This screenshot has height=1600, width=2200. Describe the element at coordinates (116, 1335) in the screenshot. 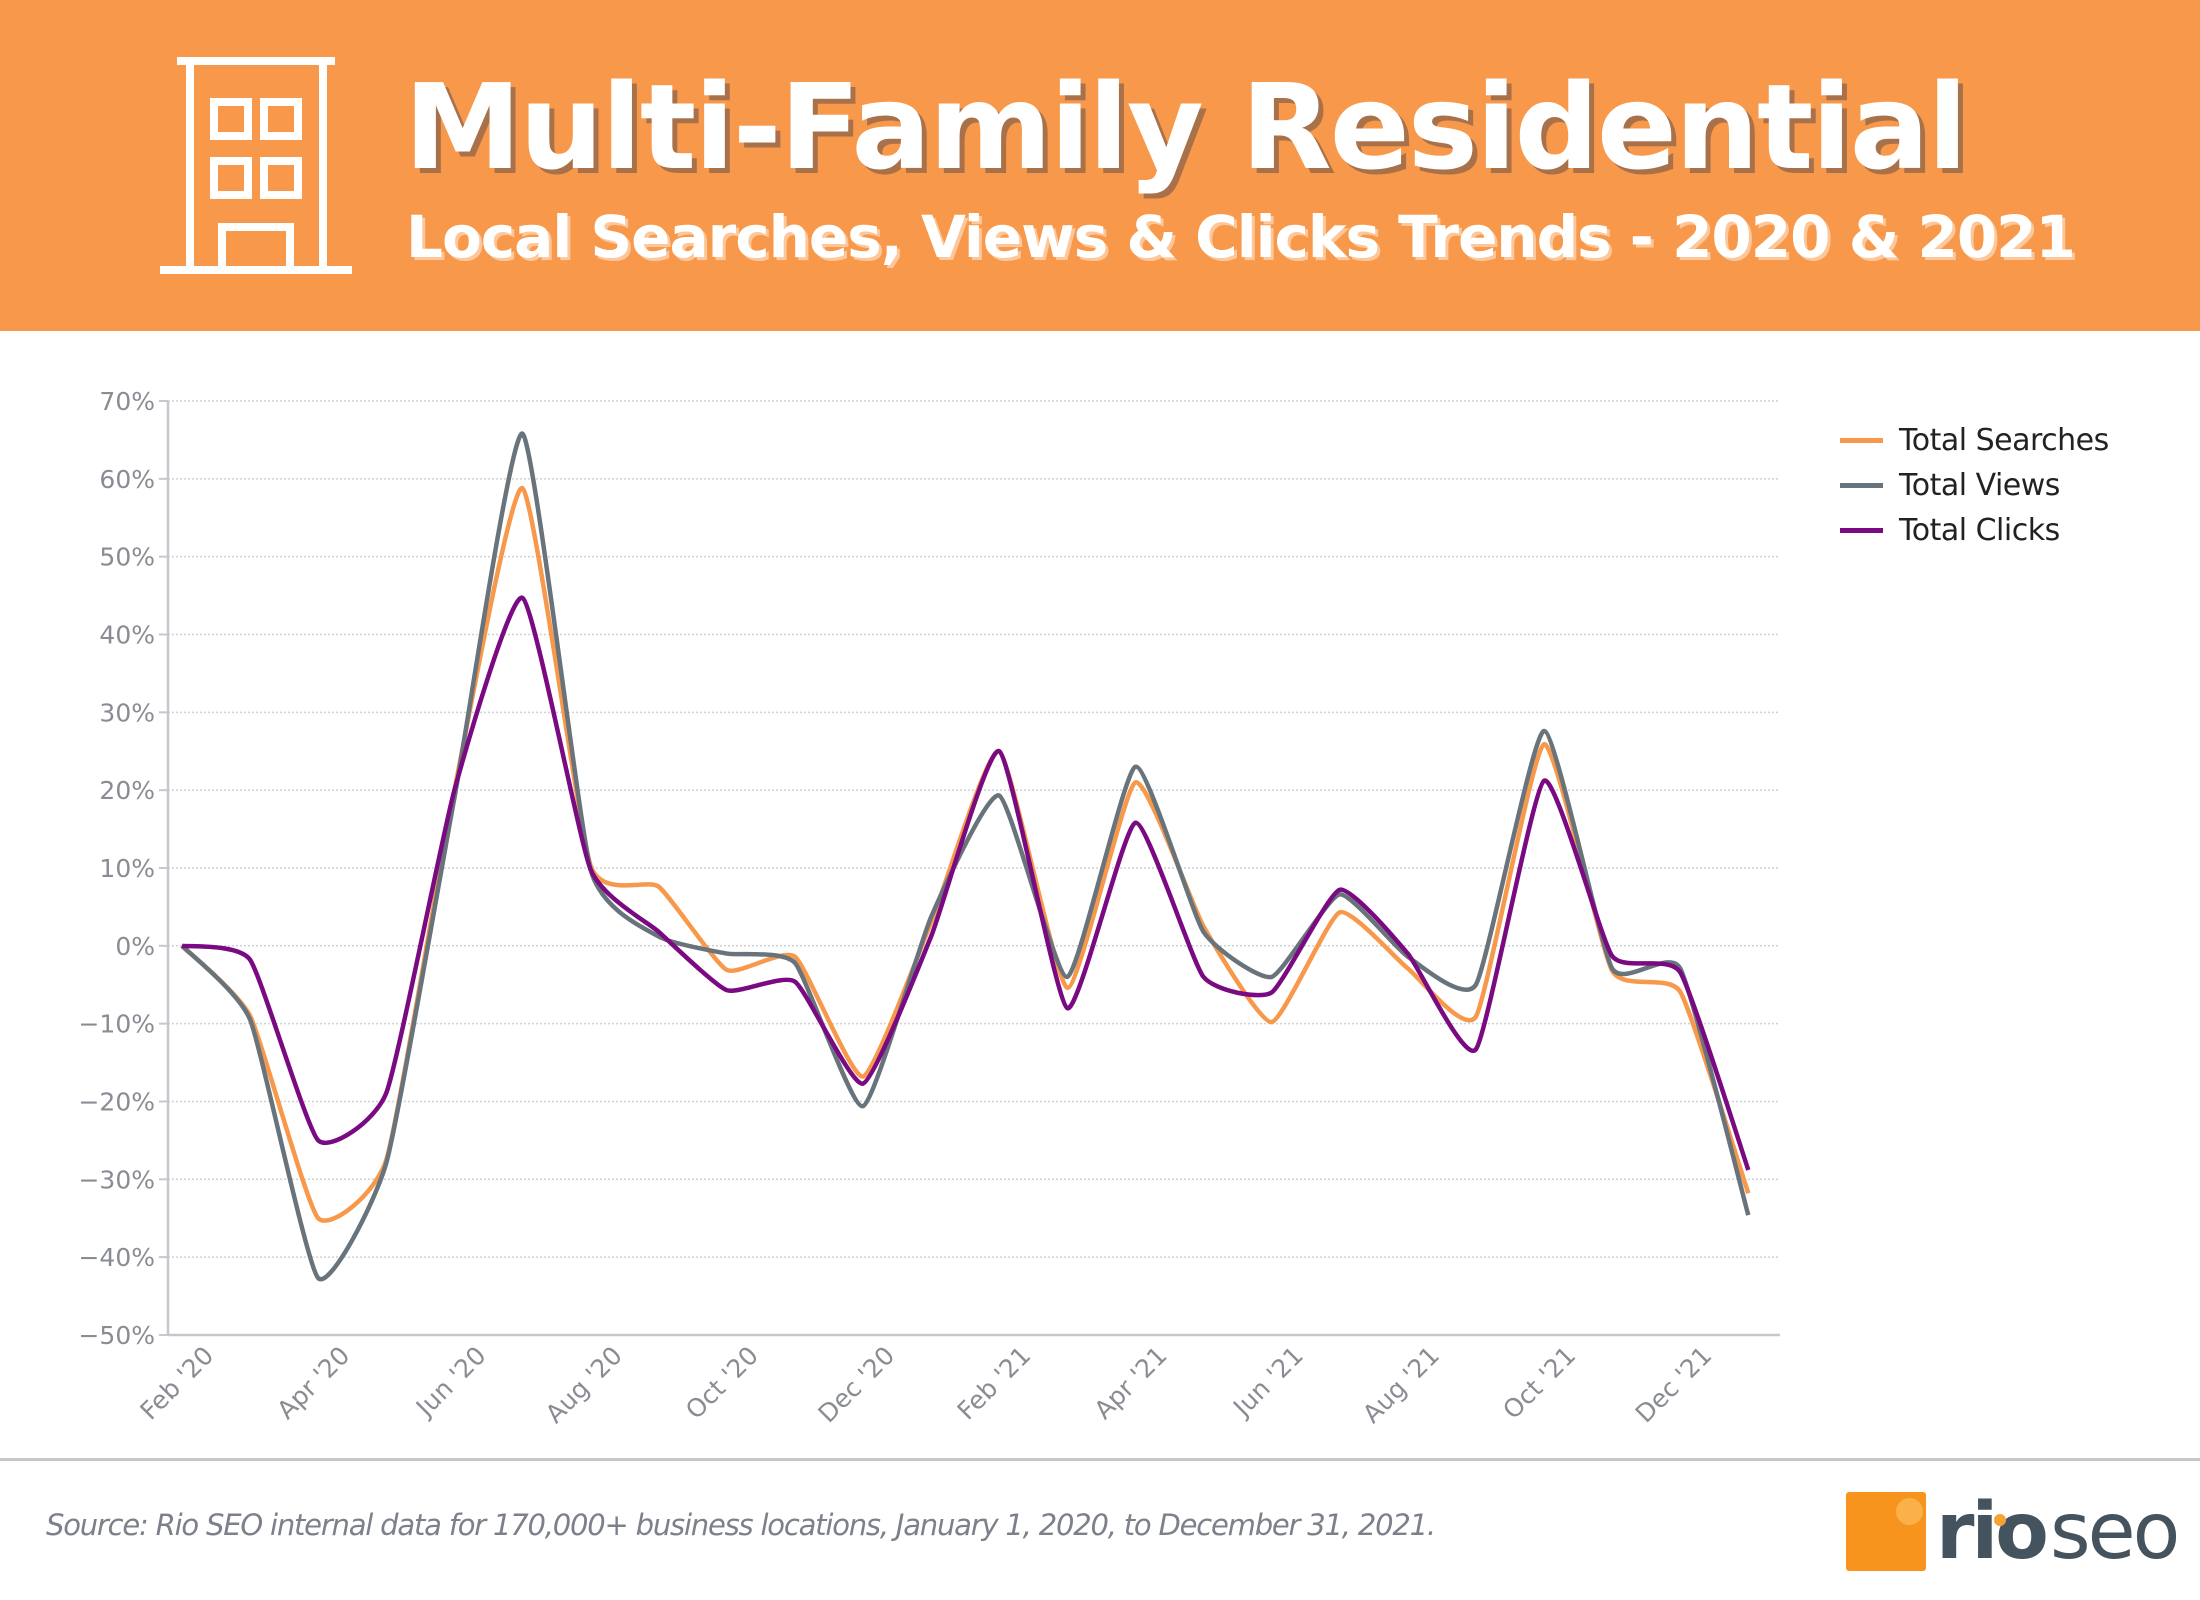

I see `y-tick-label: −50%` at that location.